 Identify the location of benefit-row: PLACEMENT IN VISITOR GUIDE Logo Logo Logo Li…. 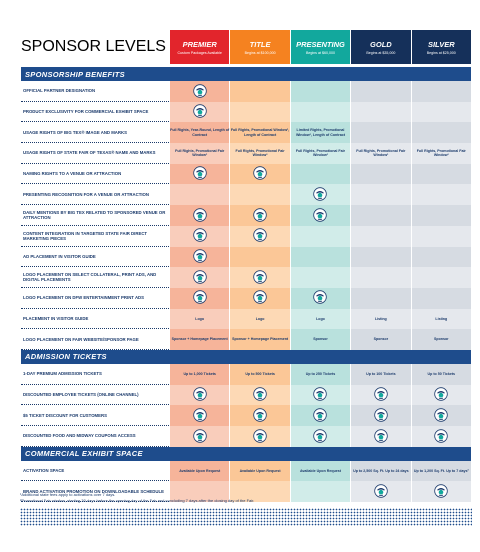
(246, 319).